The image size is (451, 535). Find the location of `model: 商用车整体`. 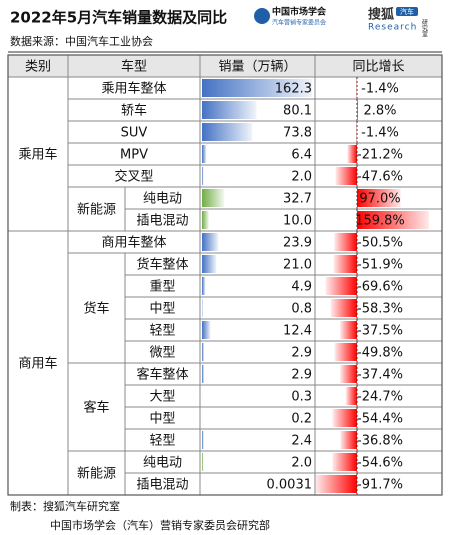

model: 商用车整体 is located at coordinates (133, 243).